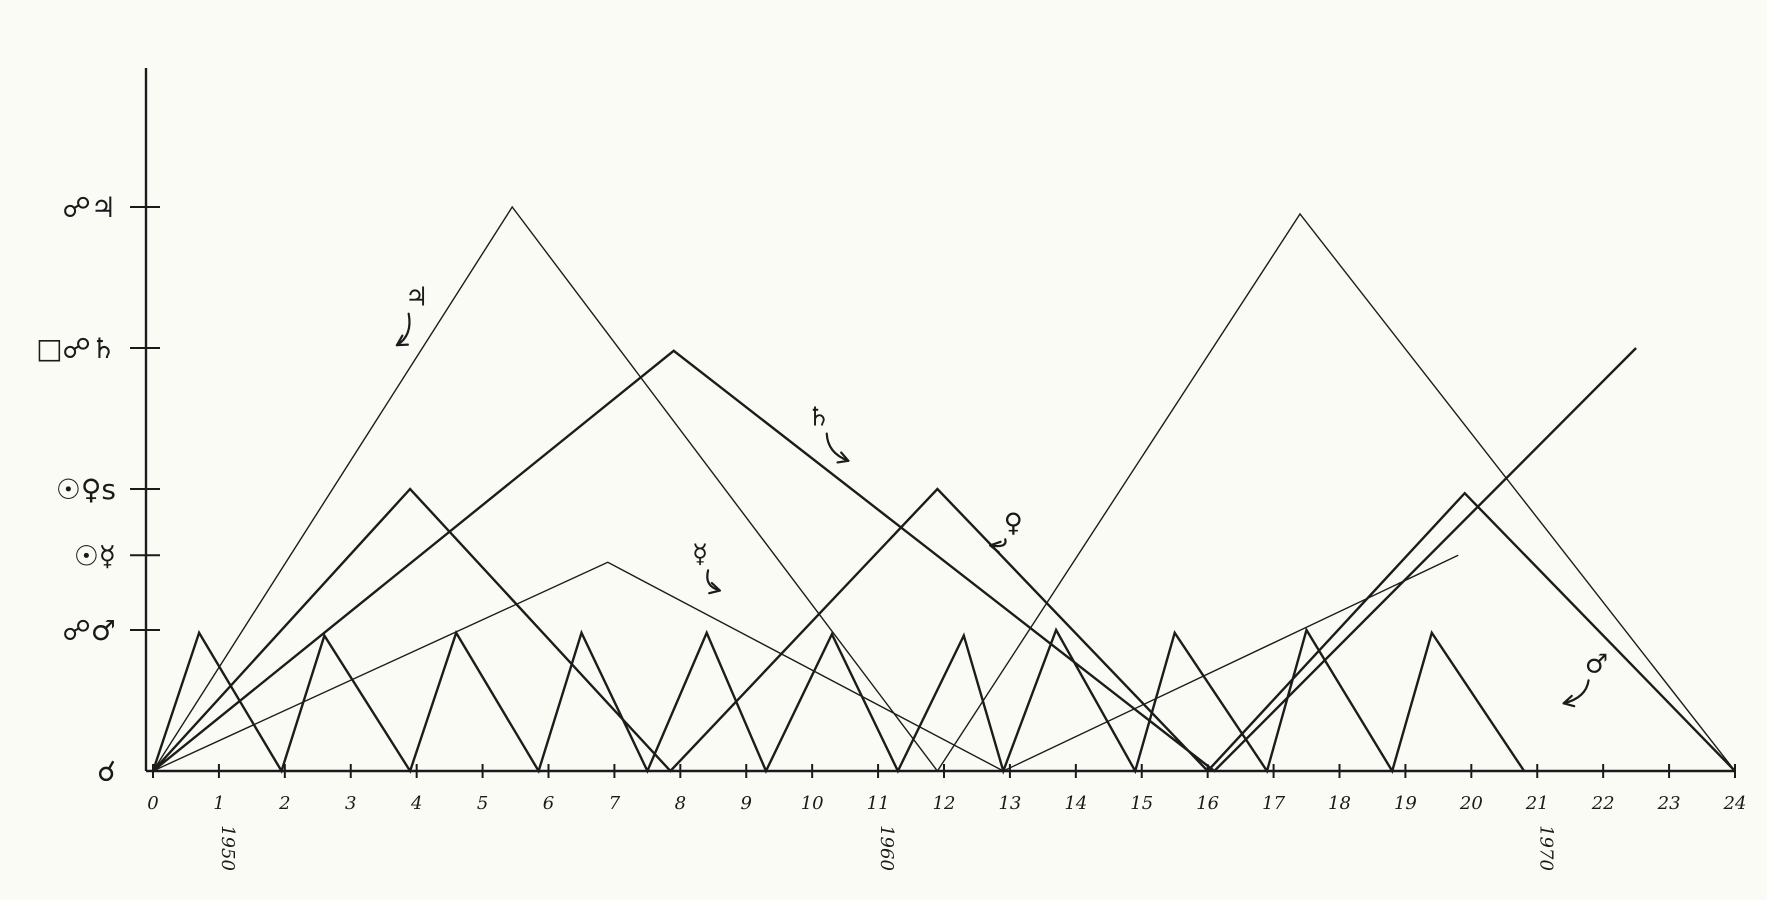 The height and width of the screenshot is (900, 1767). I want to click on x-tick-label: 21, so click(1537, 803).